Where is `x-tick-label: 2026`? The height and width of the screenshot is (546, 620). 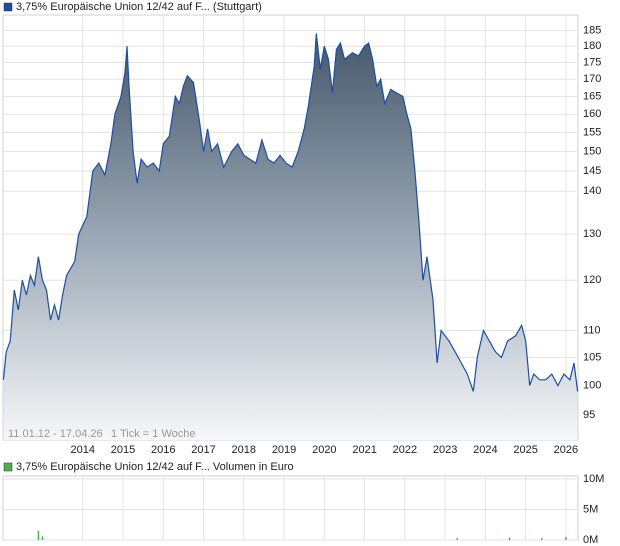 x-tick-label: 2026 is located at coordinates (566, 450).